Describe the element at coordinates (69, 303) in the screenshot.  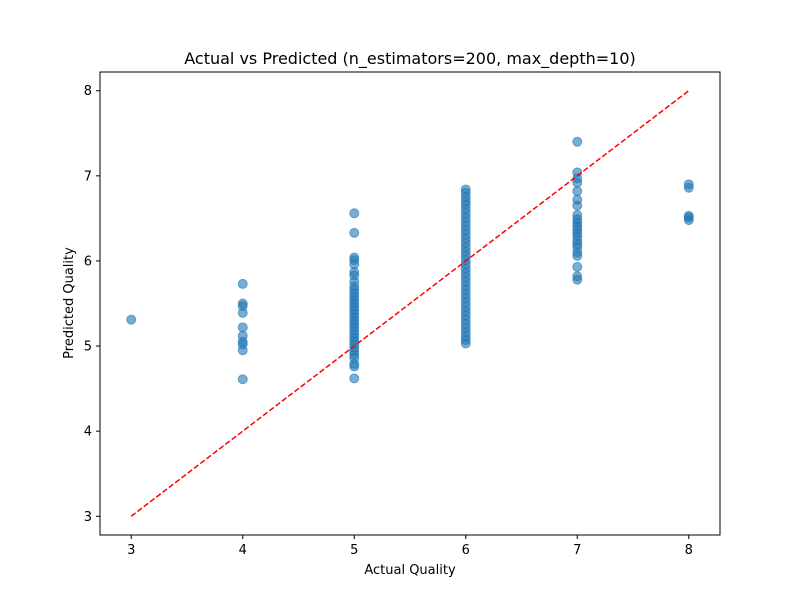
I see `y-axis-label: Predicted Quality` at that location.